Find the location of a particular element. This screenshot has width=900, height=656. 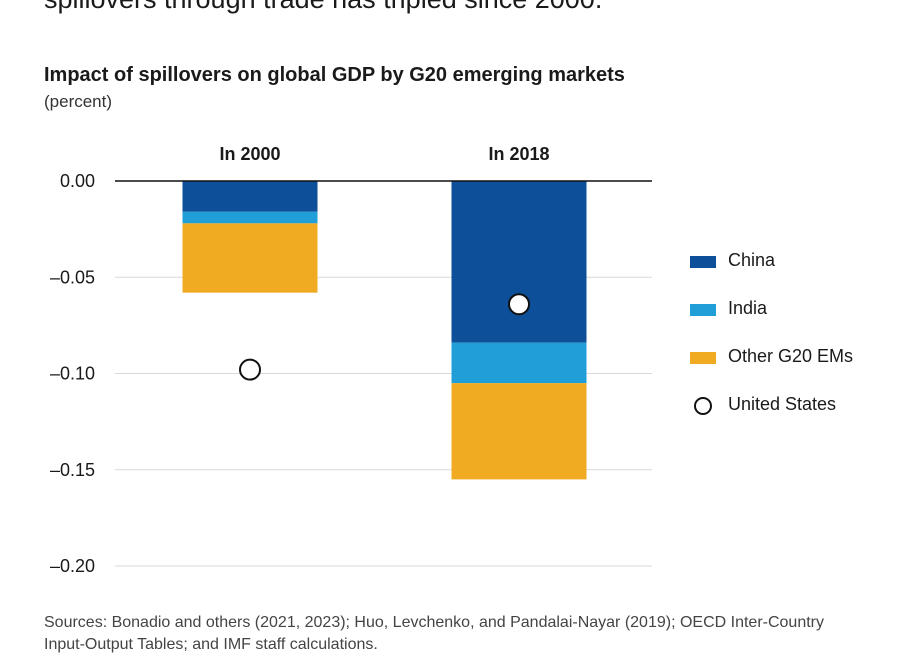

legend-label-united-states: United States is located at coordinates (782, 404).